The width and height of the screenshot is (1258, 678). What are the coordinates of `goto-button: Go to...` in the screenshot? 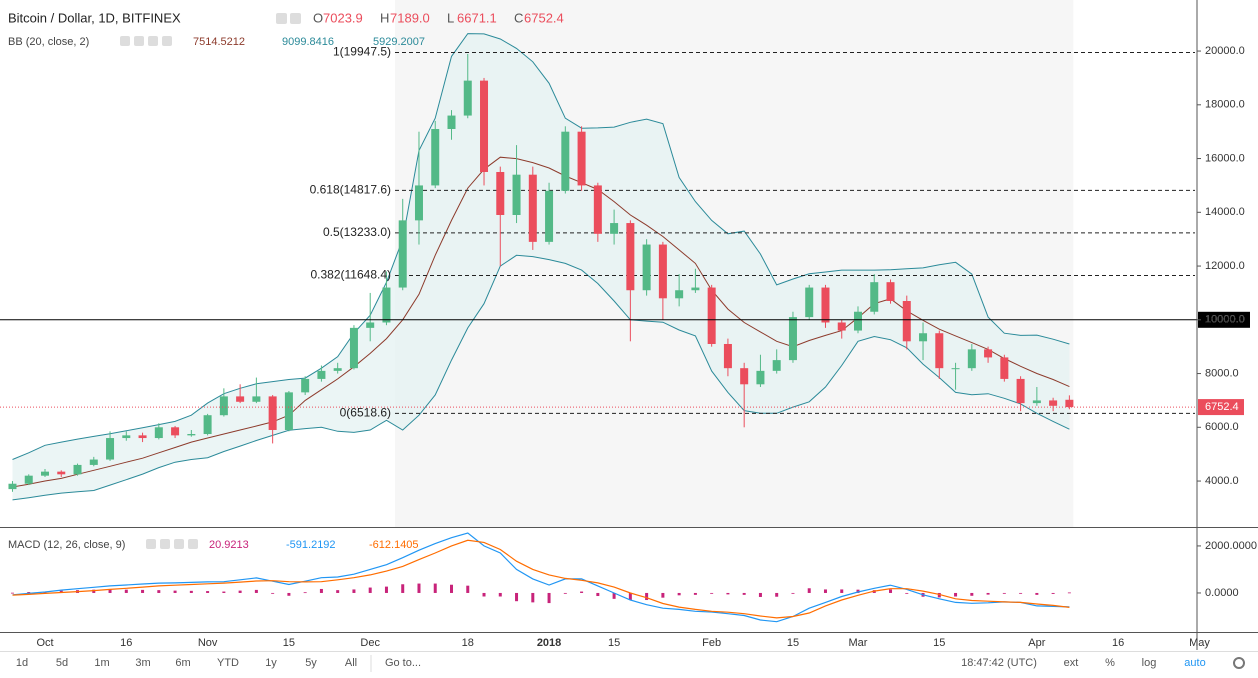 It's located at (403, 663).